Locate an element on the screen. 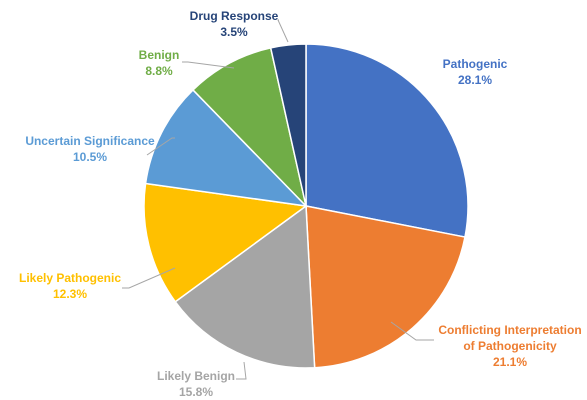  slice-percent: 12.3% is located at coordinates (70, 294).